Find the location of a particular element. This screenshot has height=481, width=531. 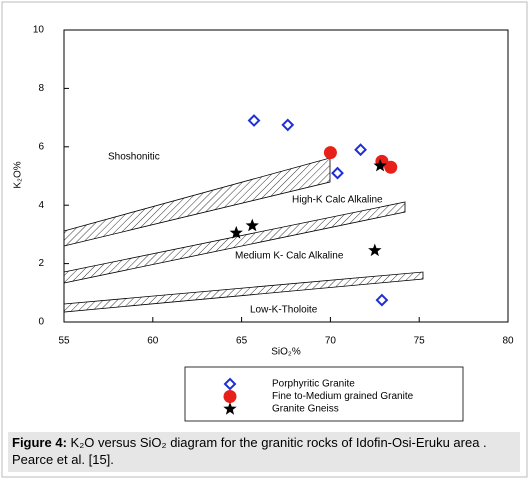

x-tick-label: 80 is located at coordinates (508, 341).